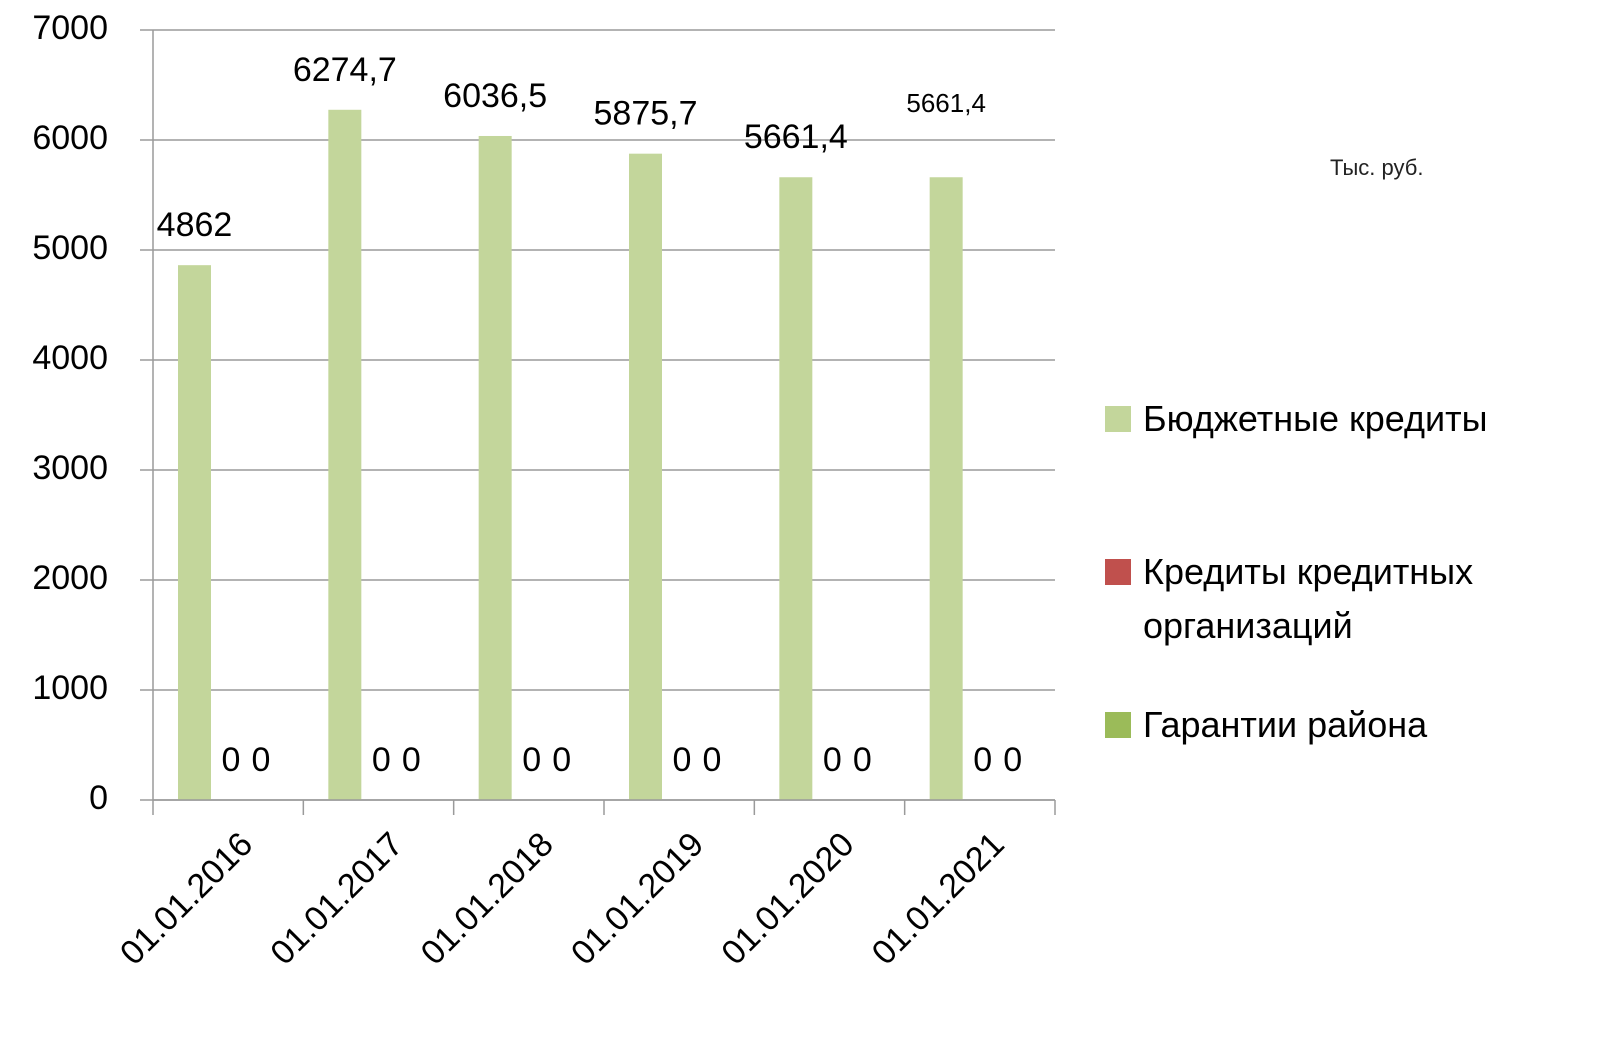 This screenshot has height=1047, width=1598. Describe the element at coordinates (646, 114) in the screenshot. I see `data-label: 5875,7` at that location.